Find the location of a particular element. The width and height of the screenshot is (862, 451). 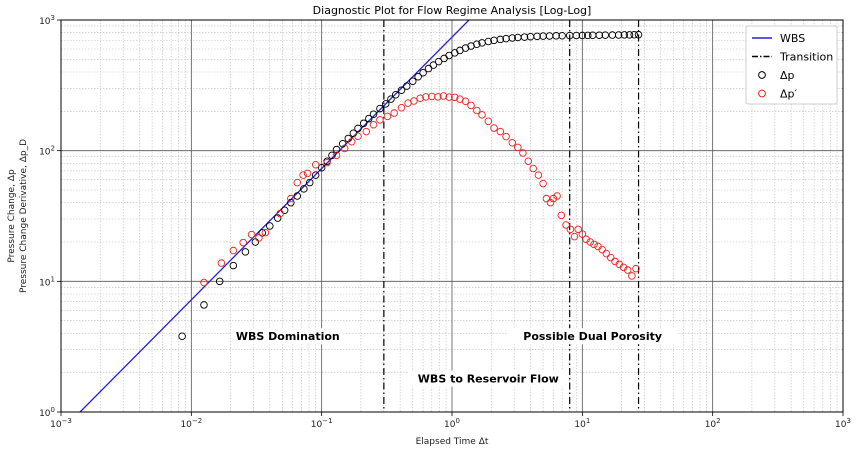

x-tick-label: 10² is located at coordinates (713, 423).